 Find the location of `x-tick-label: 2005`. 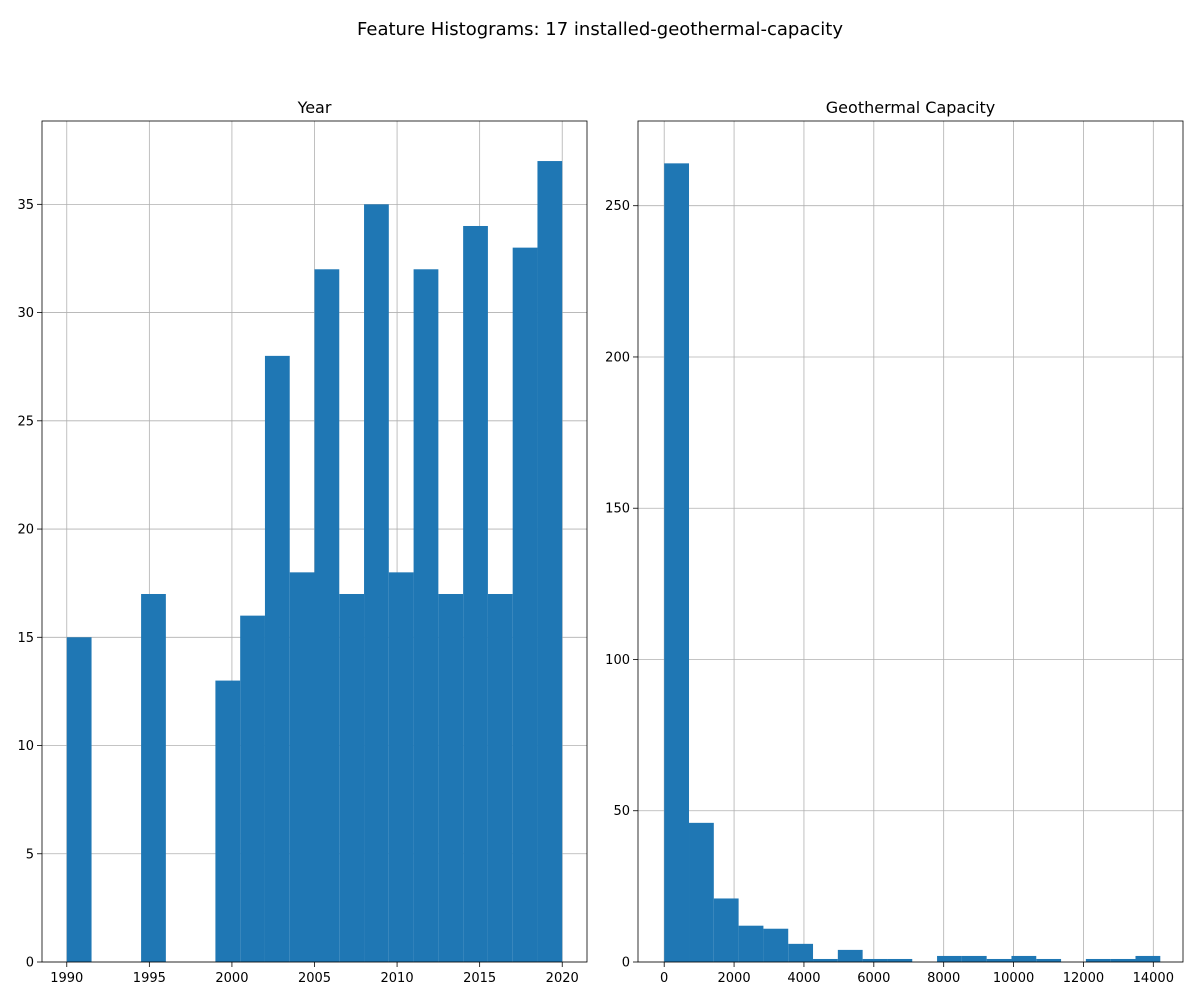

x-tick-label: 2005 is located at coordinates (314, 978).